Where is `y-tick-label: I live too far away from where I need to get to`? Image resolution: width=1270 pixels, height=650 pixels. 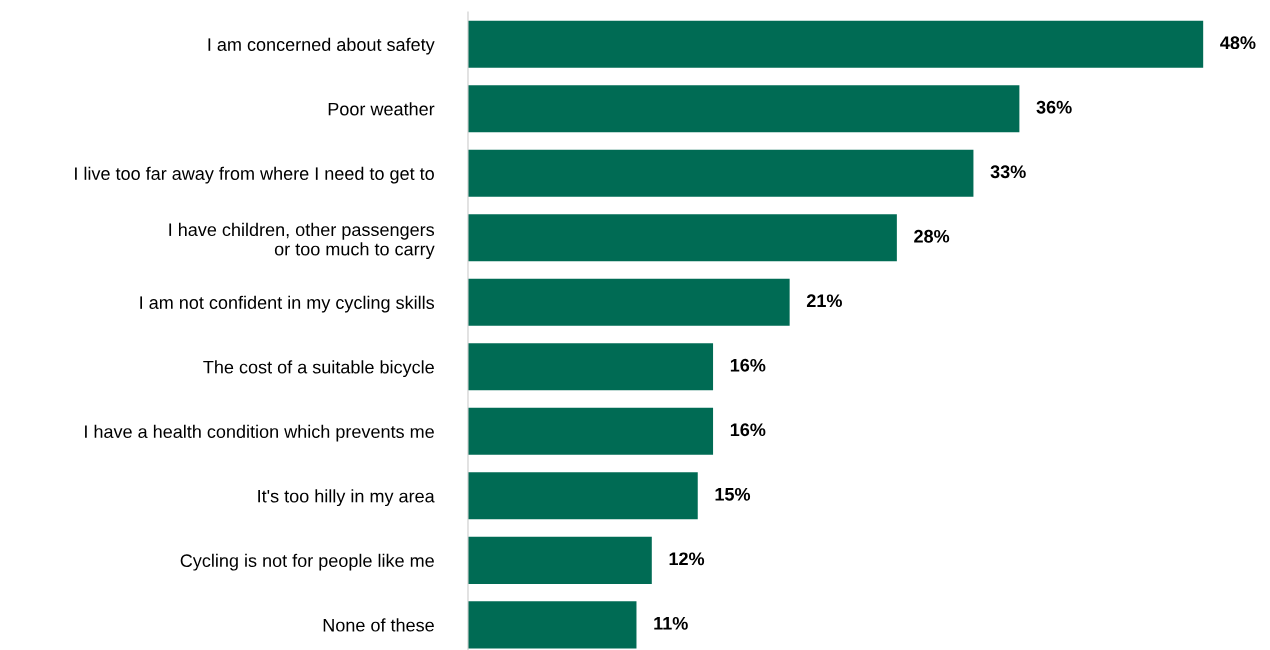
y-tick-label: I live too far away from where I need to get to is located at coordinates (254, 175).